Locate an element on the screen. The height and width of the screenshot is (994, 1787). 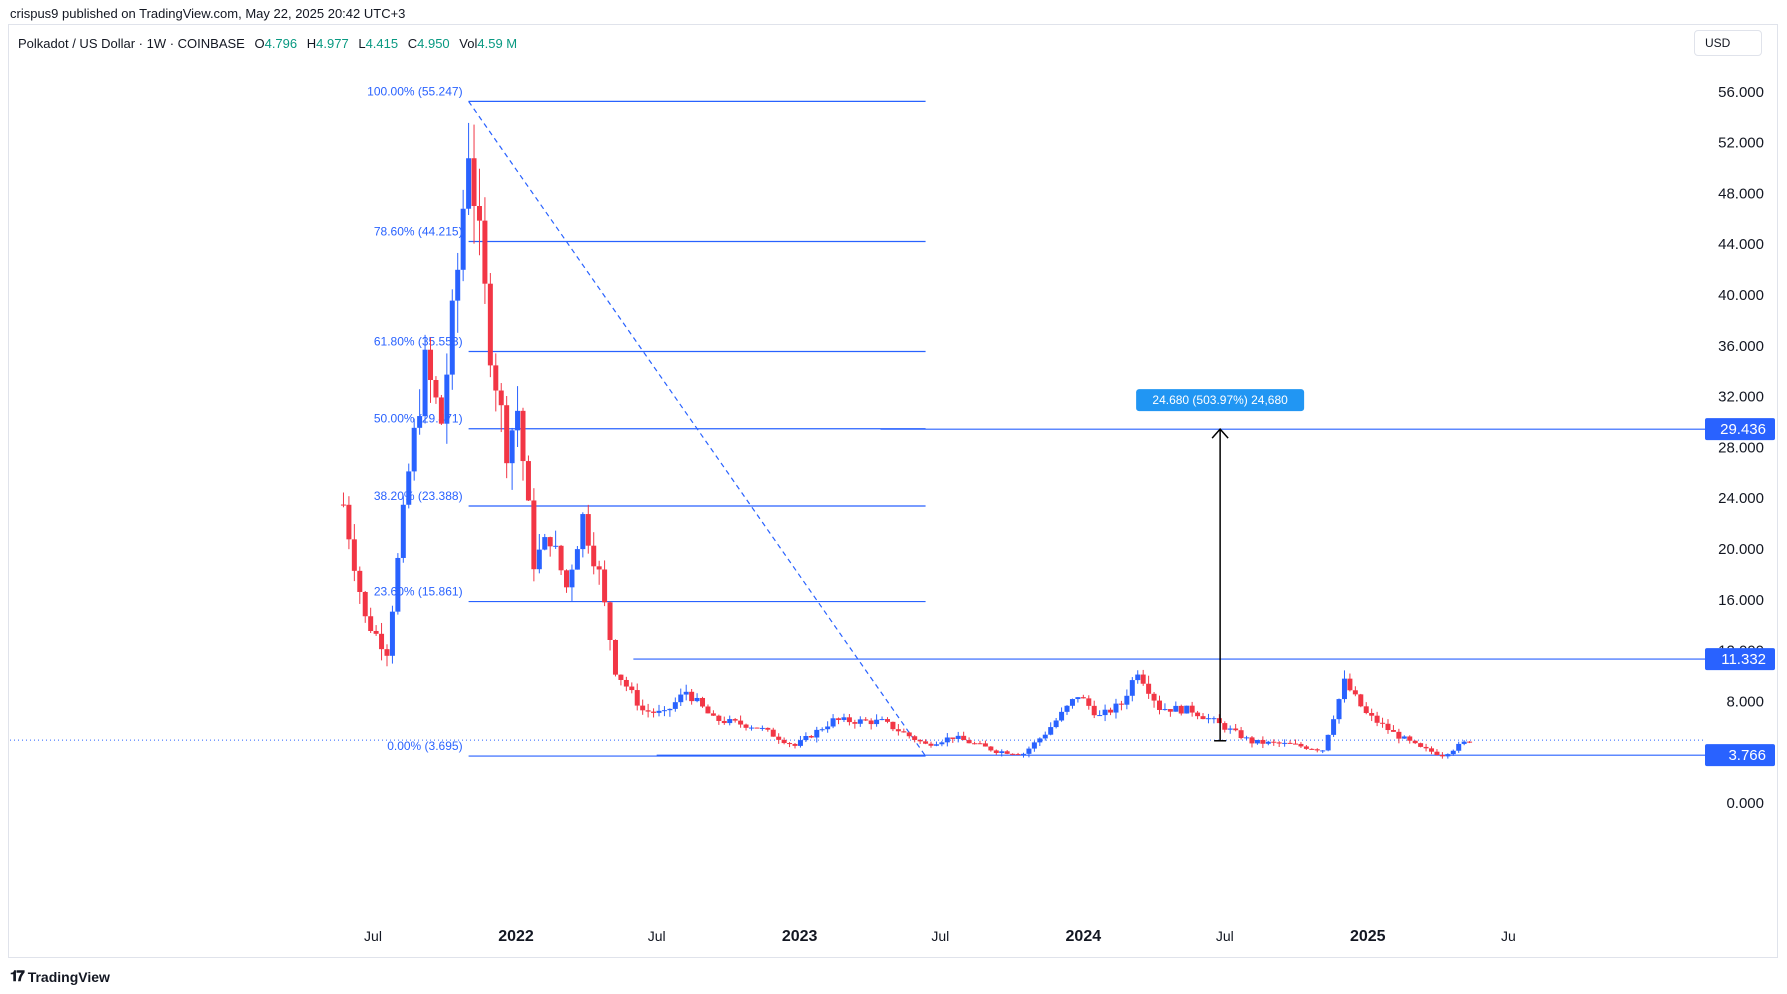
price-tick-label: 40.000 is located at coordinates (1741, 295).